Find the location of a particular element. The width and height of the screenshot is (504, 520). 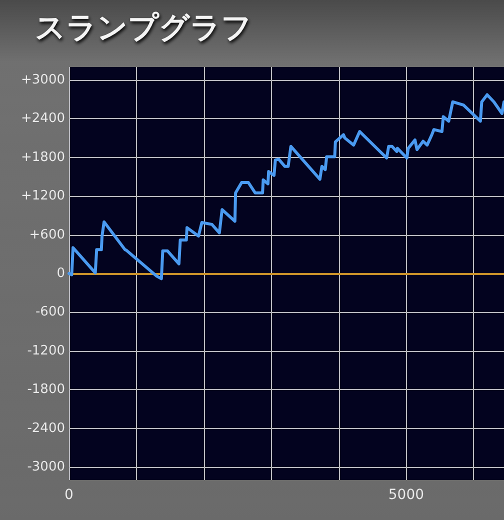

y-tick-label: +1800 is located at coordinates (43, 157).